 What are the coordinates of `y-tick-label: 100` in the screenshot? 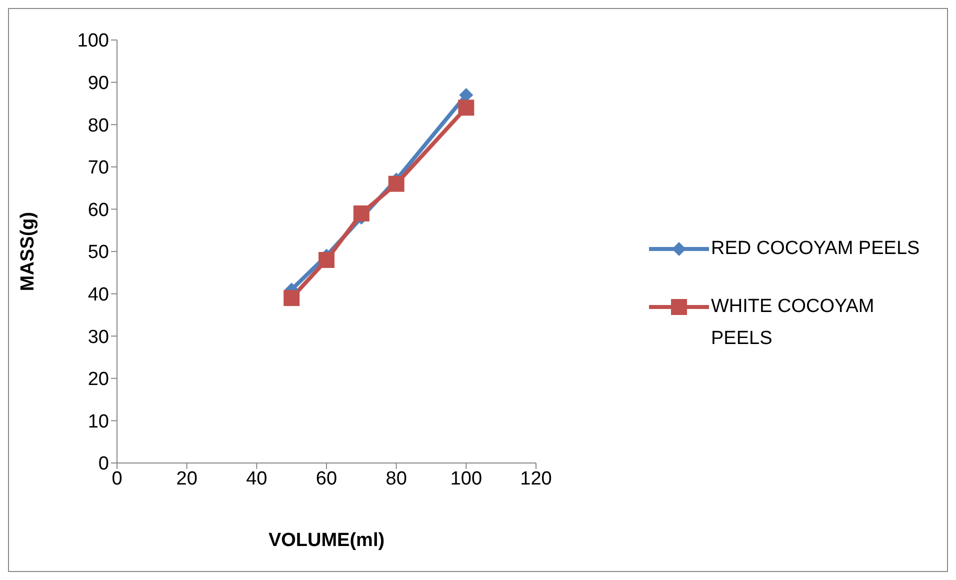 It's located at (93, 41).